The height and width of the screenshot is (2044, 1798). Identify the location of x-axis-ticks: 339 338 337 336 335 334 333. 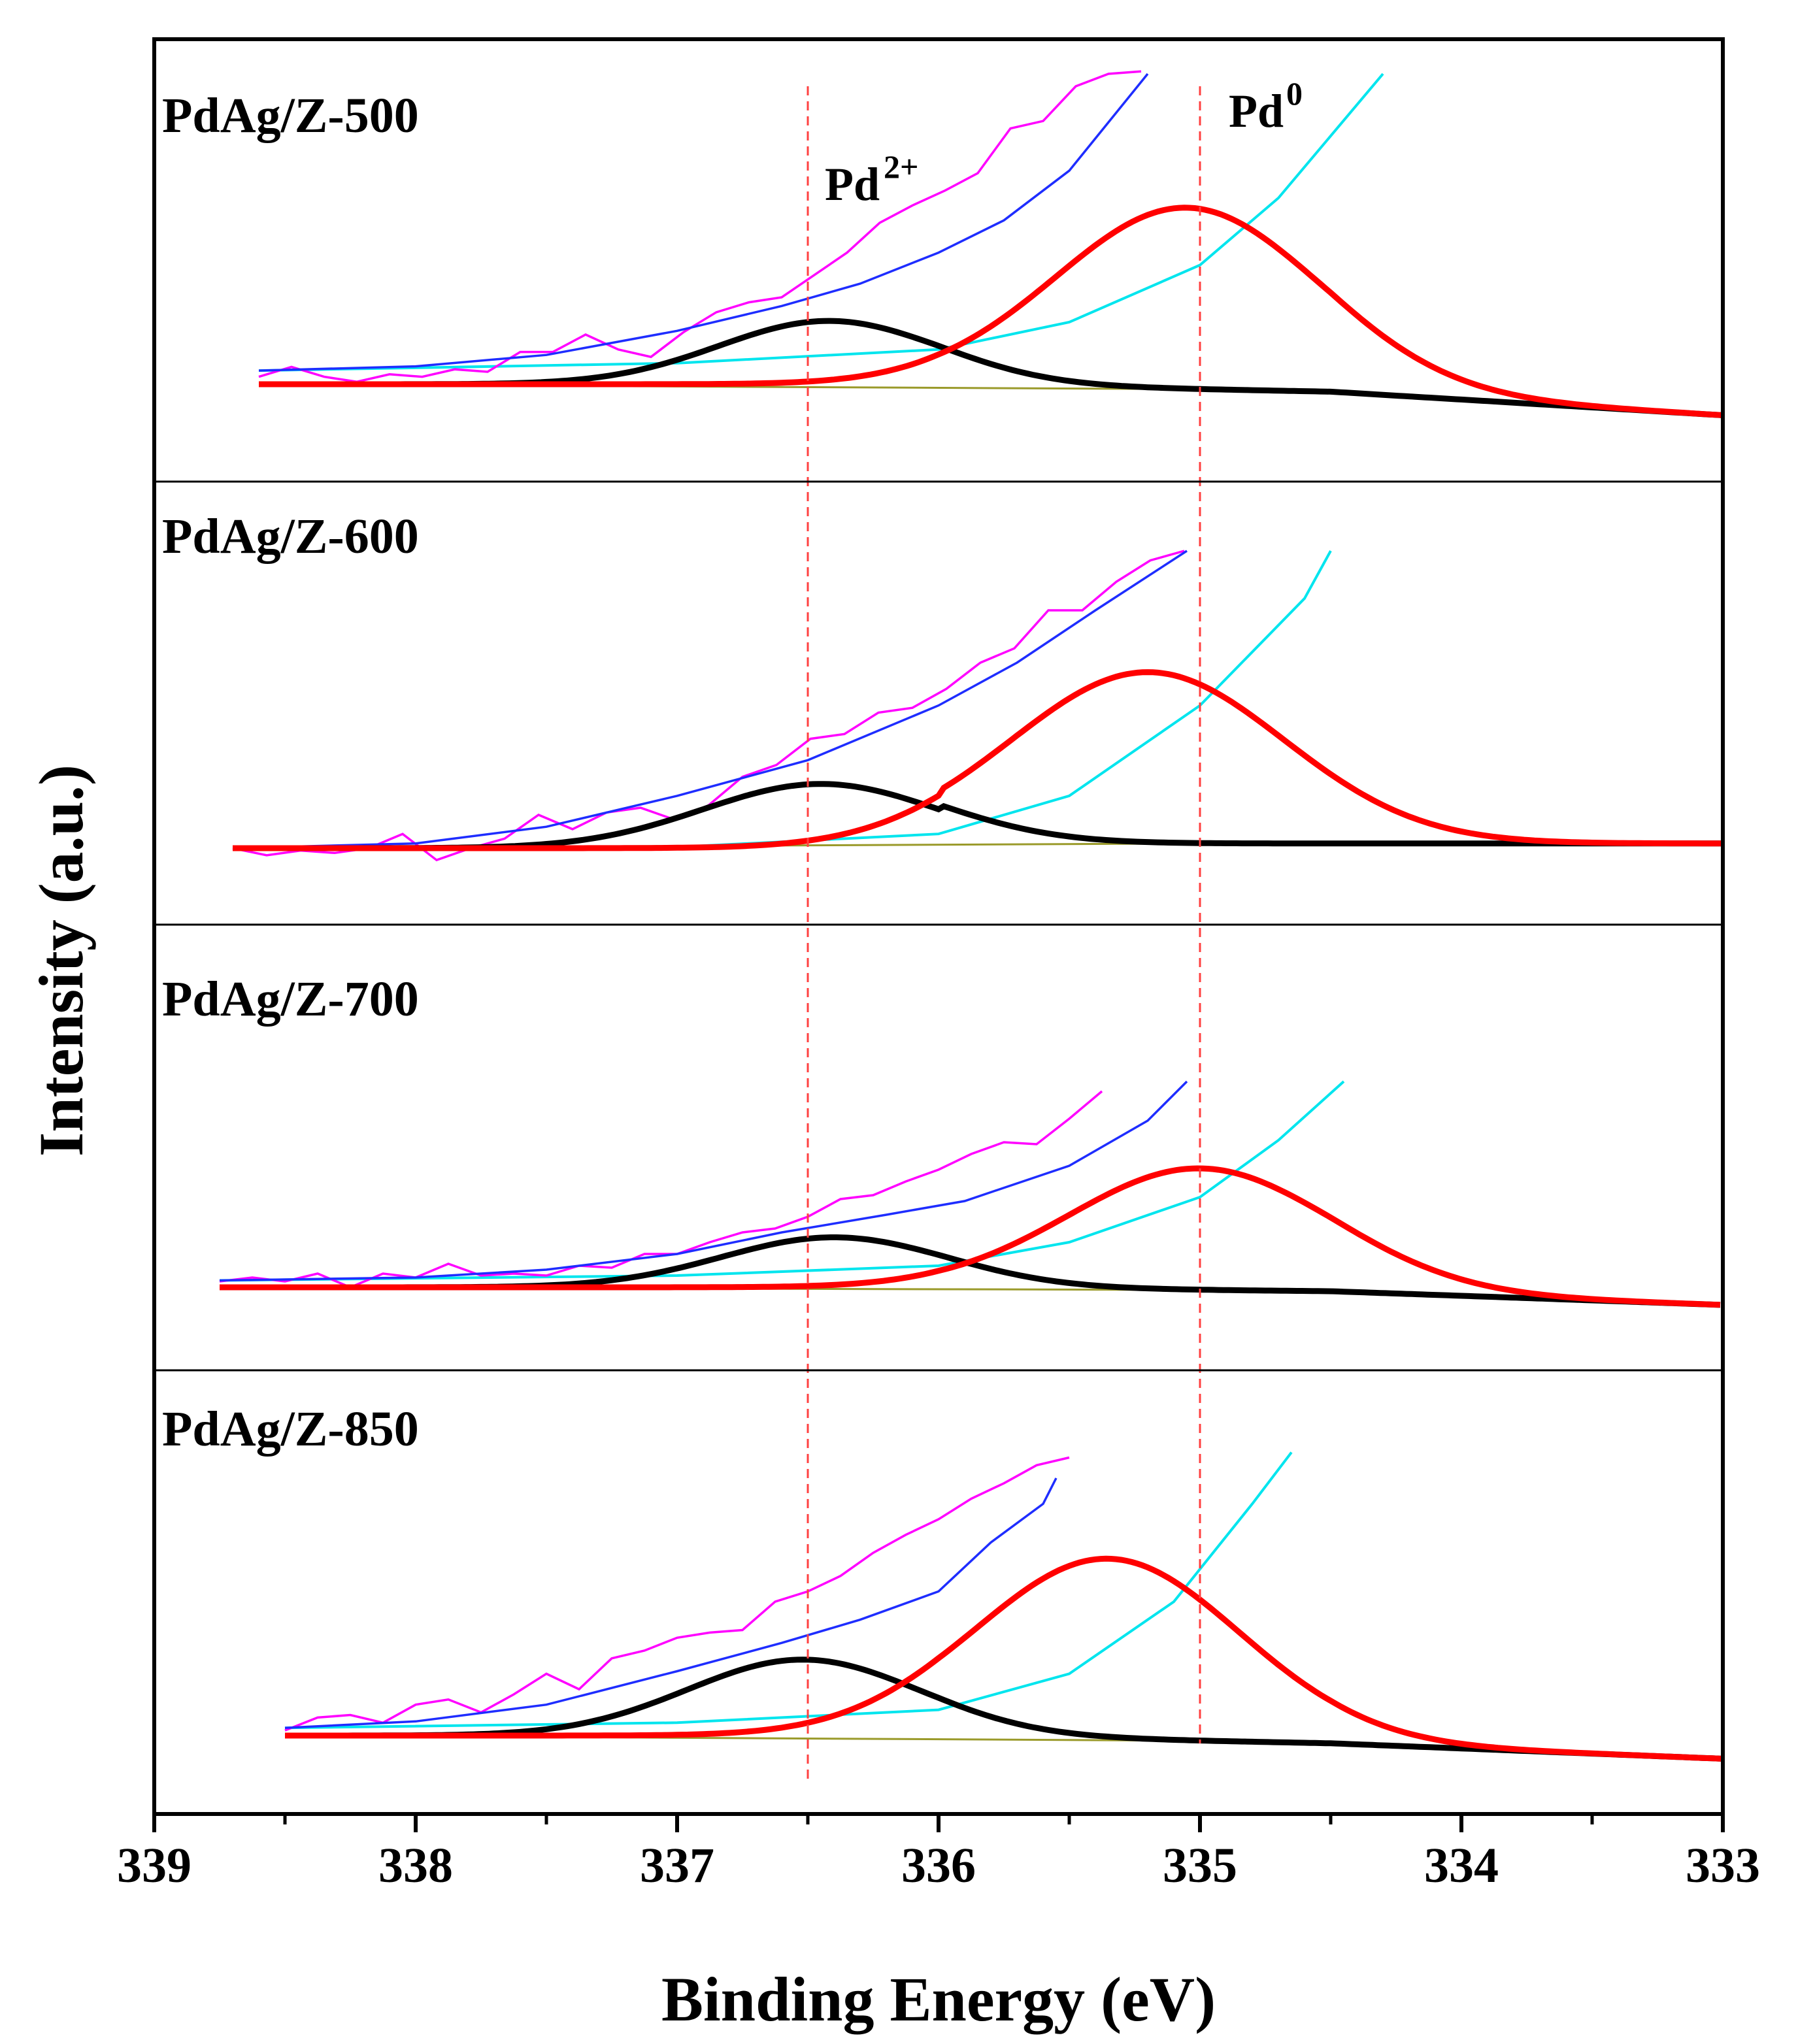
(938, 1853).